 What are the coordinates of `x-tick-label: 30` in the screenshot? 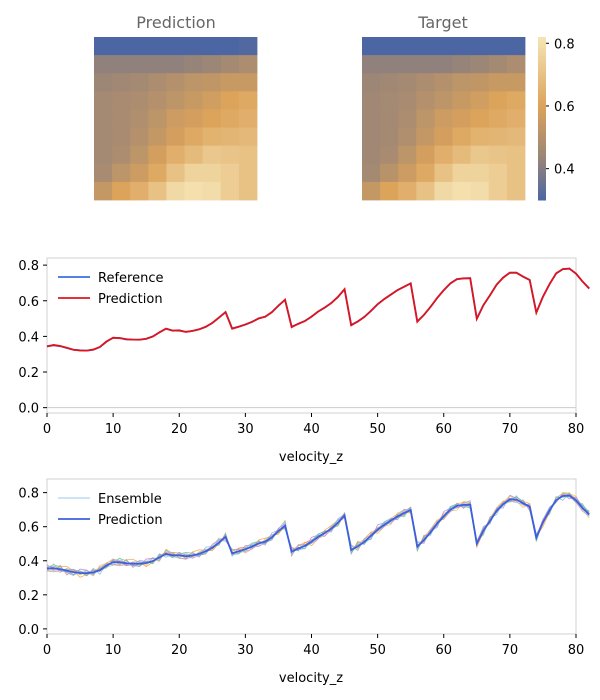 It's located at (245, 429).